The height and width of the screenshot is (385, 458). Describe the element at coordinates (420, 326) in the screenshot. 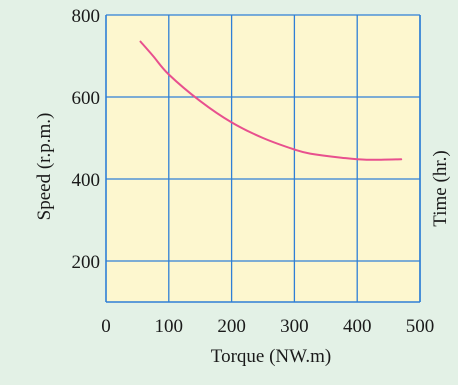

I see `x-tick-label-5: 500` at that location.